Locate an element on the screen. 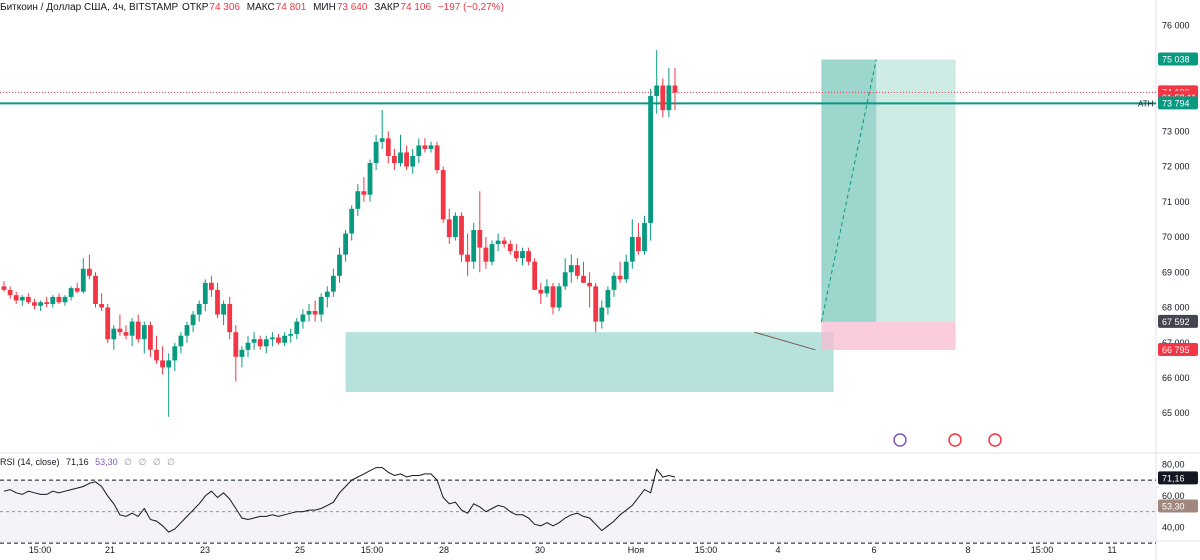 The height and width of the screenshot is (560, 1200). event-us-flag-icon is located at coordinates (995, 440).